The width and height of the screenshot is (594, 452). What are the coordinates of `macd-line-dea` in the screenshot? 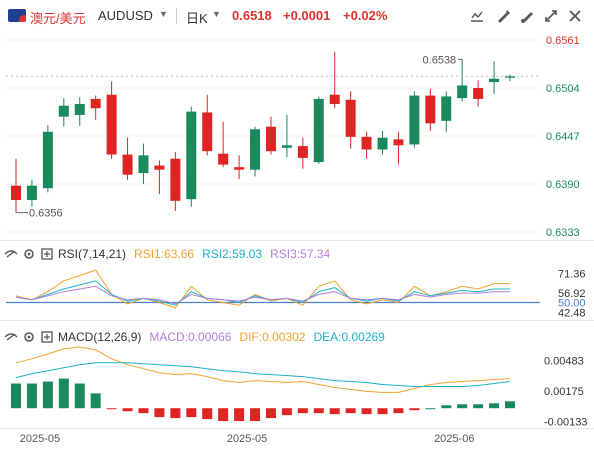 It's located at (263, 374).